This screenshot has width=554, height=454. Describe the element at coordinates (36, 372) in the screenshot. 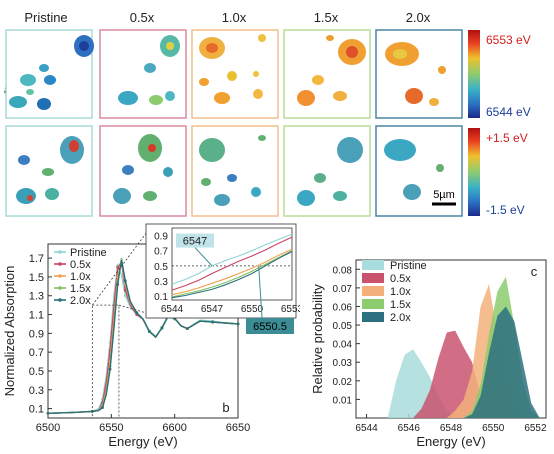

I see `y-tick-label: 0.5` at that location.